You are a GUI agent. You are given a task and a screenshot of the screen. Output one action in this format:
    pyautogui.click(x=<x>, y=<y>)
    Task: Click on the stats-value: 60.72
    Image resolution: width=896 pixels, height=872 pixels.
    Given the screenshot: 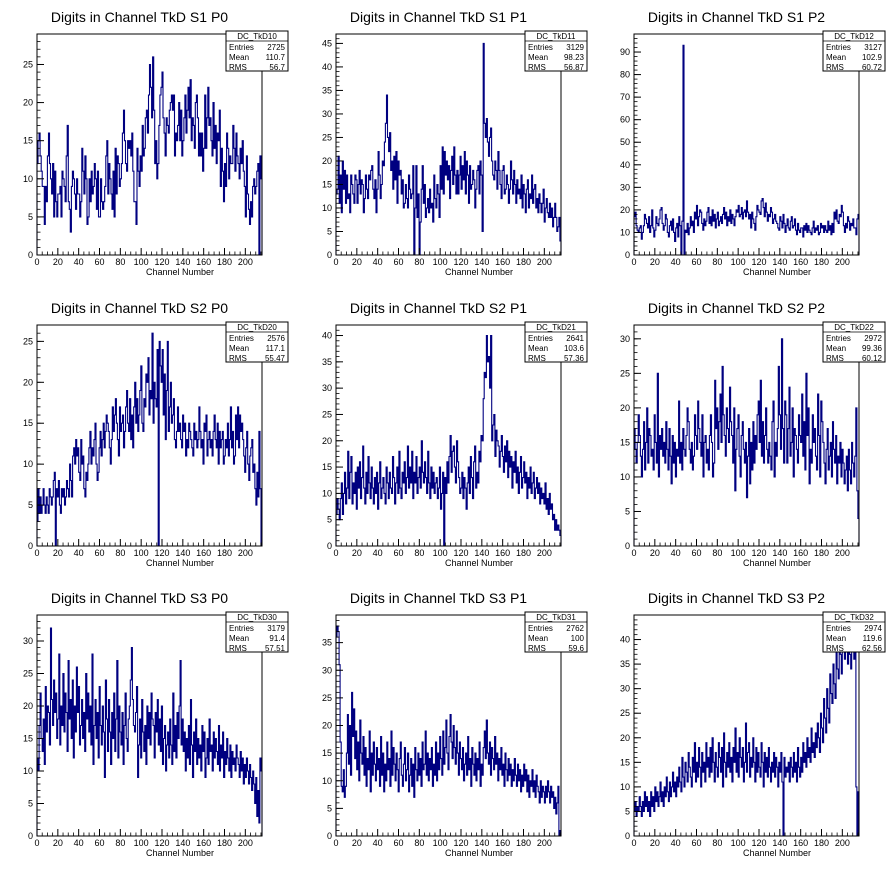 What is the action you would take?
    pyautogui.click(x=872, y=67)
    